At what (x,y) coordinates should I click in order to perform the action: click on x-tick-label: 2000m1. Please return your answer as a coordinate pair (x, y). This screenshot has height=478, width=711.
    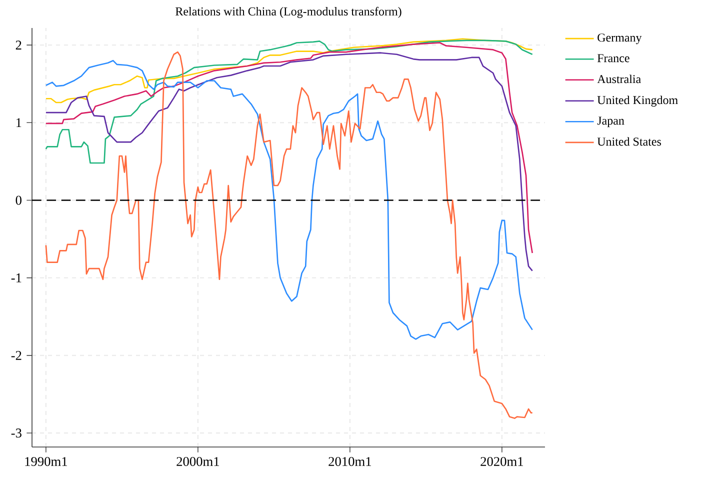
    Looking at the image, I should click on (198, 461).